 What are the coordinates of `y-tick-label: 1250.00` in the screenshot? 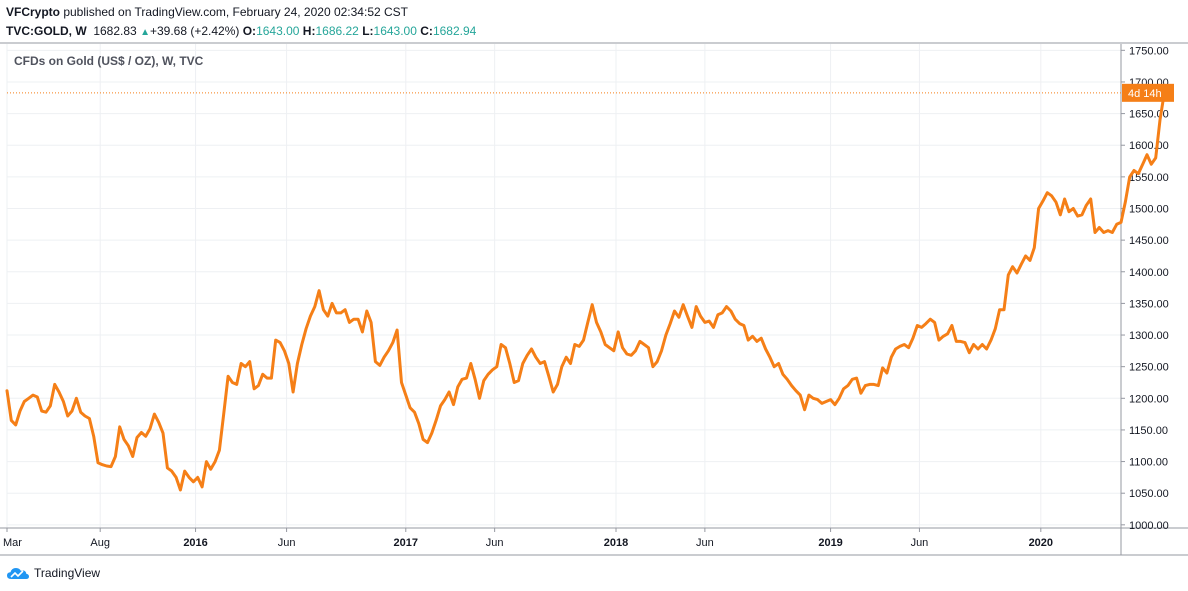 It's located at (1149, 368).